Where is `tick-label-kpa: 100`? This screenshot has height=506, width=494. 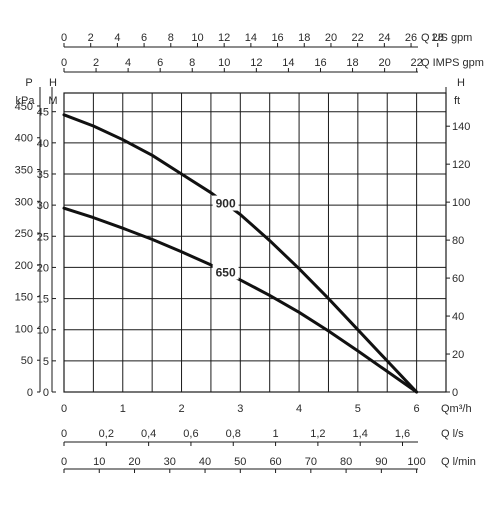 tick-label-kpa: 100 is located at coordinates (24, 329).